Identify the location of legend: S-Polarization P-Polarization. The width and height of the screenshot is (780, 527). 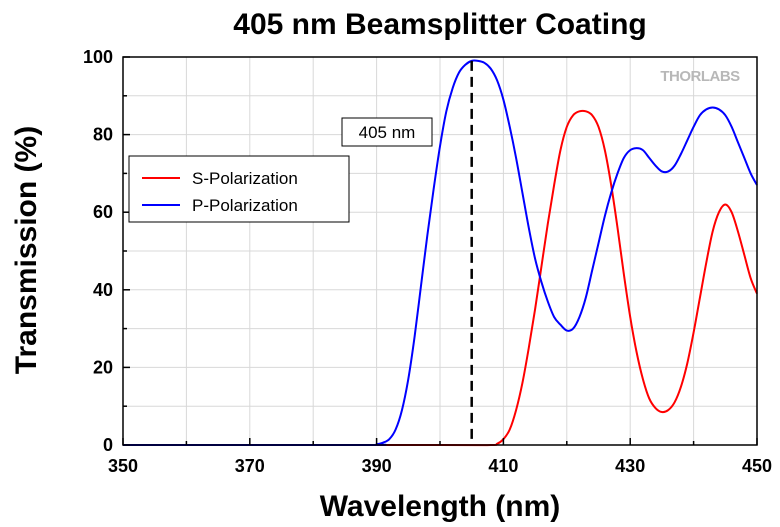
(239, 189).